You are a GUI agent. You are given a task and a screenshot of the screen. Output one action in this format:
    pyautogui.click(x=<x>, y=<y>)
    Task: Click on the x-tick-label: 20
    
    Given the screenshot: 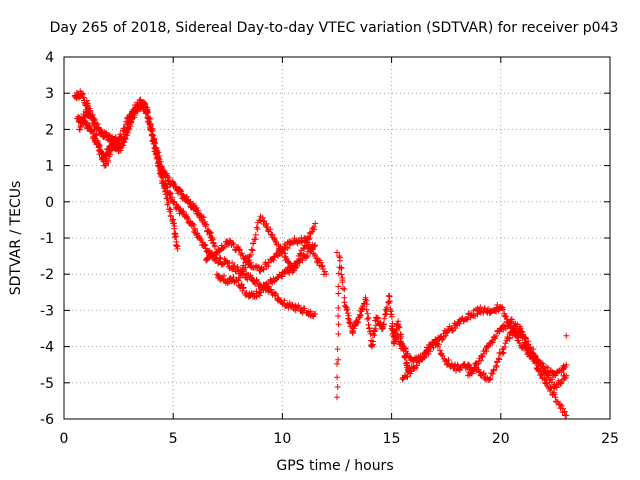 What is the action you would take?
    pyautogui.click(x=501, y=439)
    